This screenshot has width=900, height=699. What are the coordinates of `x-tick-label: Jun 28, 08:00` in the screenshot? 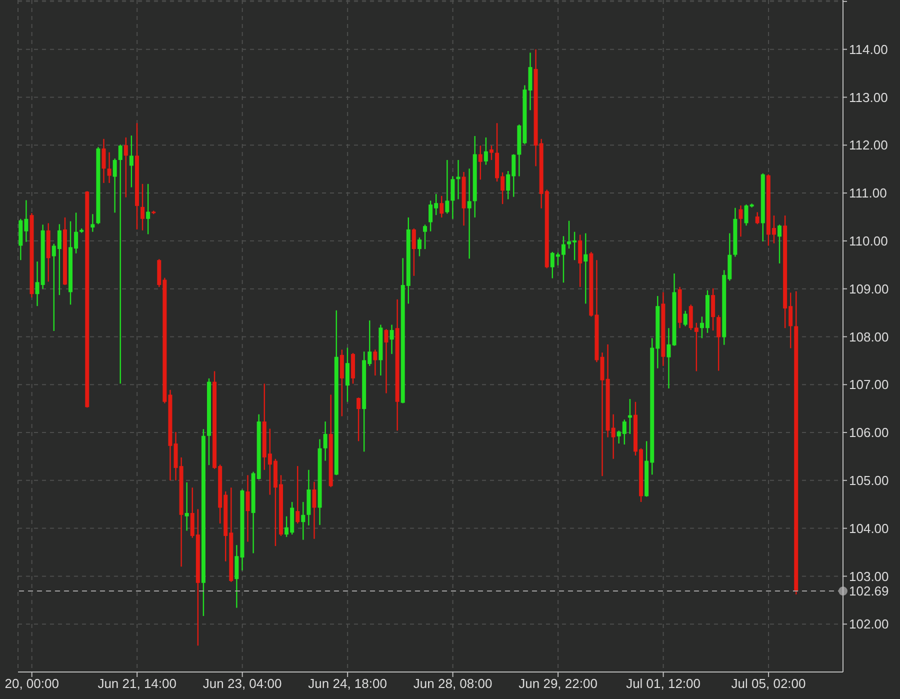 It's located at (452, 684).